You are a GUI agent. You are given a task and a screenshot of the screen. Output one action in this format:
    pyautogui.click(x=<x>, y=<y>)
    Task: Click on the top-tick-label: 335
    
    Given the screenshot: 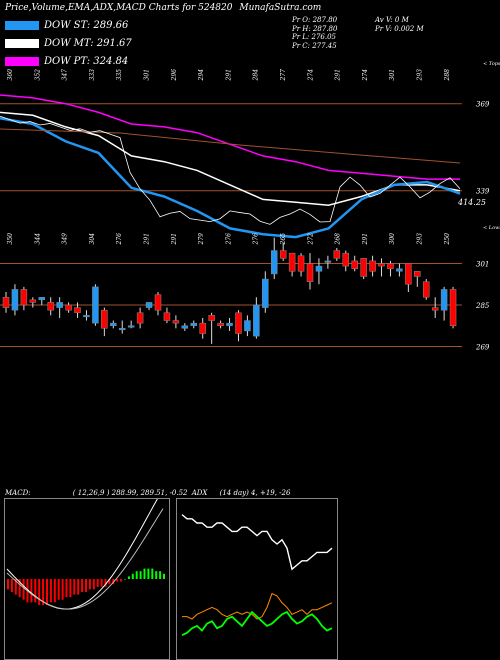 What is the action you would take?
    pyautogui.click(x=119, y=75)
    